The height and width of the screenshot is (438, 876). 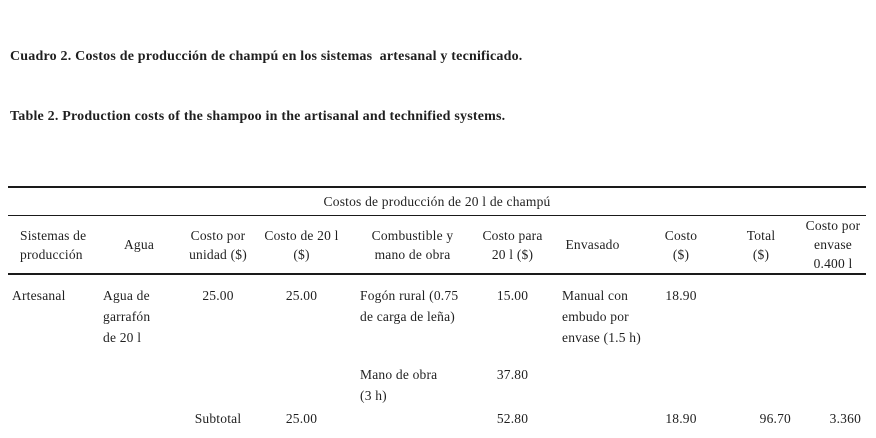 What do you see at coordinates (512, 245) in the screenshot?
I see `col-header-costo-para-20l: Costo para 20 l ($)` at bounding box center [512, 245].